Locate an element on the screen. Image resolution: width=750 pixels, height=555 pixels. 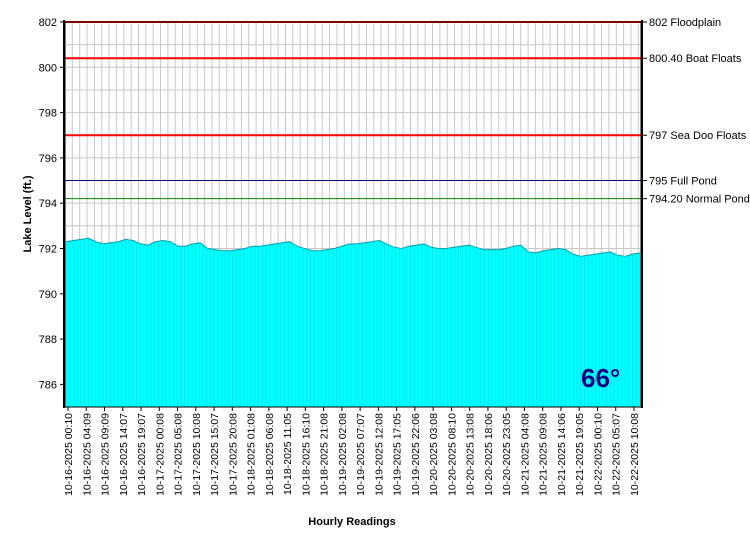
y-tick-label: 796 is located at coordinates (48, 159).